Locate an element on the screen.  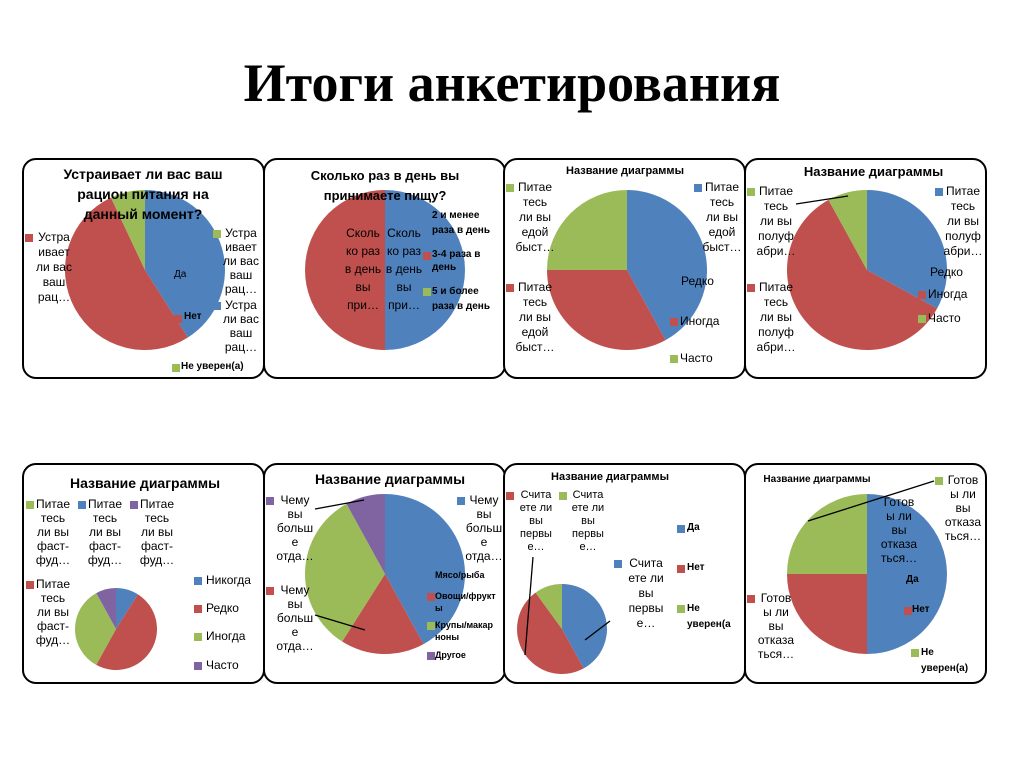
legend-entry: Не уверен(а) is located at coordinates (945, 660).